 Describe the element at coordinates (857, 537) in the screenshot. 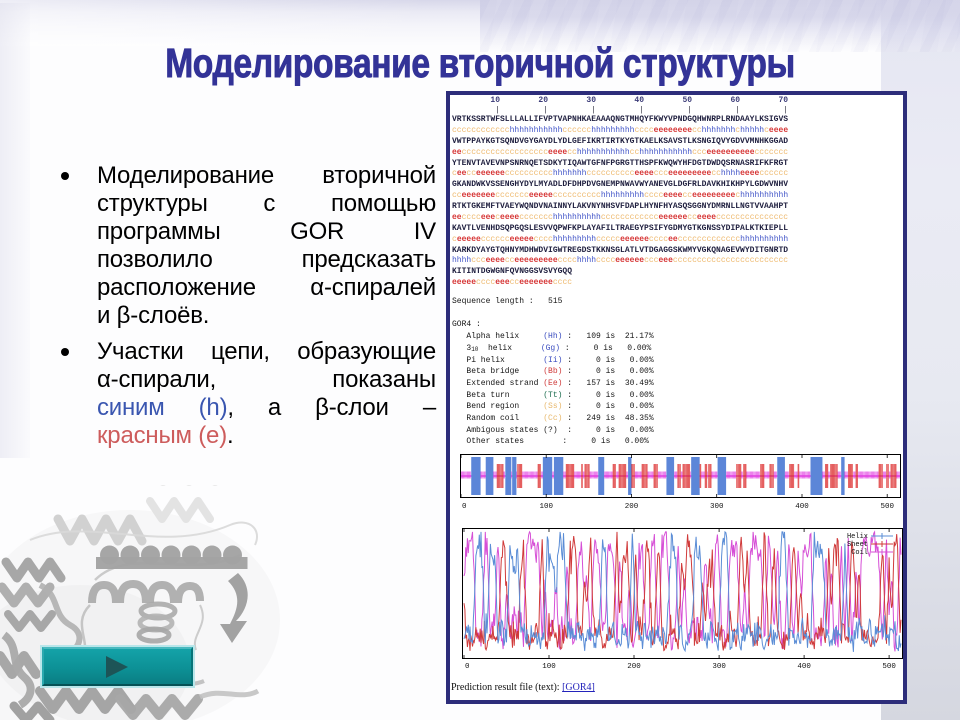

I see `svg-text: Helix` at that location.